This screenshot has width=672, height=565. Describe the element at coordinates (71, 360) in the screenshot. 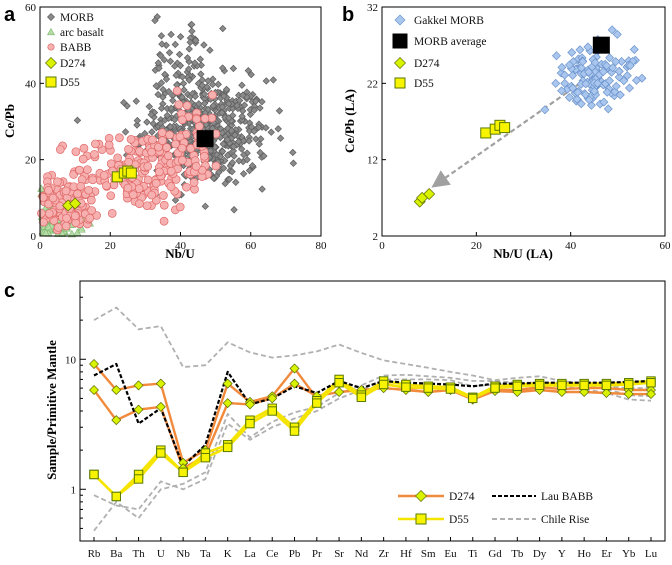

I see `tick-label-c-y: 10` at that location.